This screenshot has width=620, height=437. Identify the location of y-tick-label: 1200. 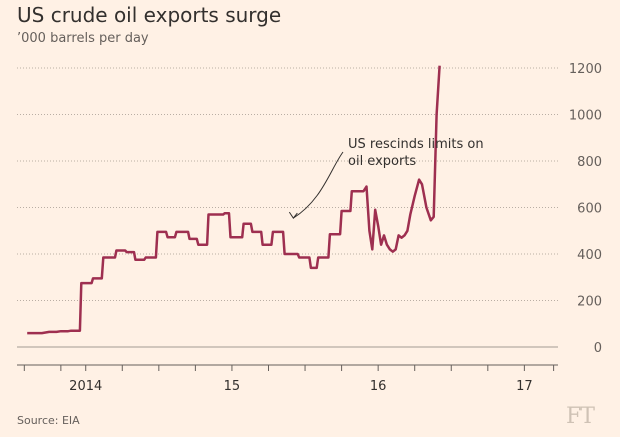
(585, 69).